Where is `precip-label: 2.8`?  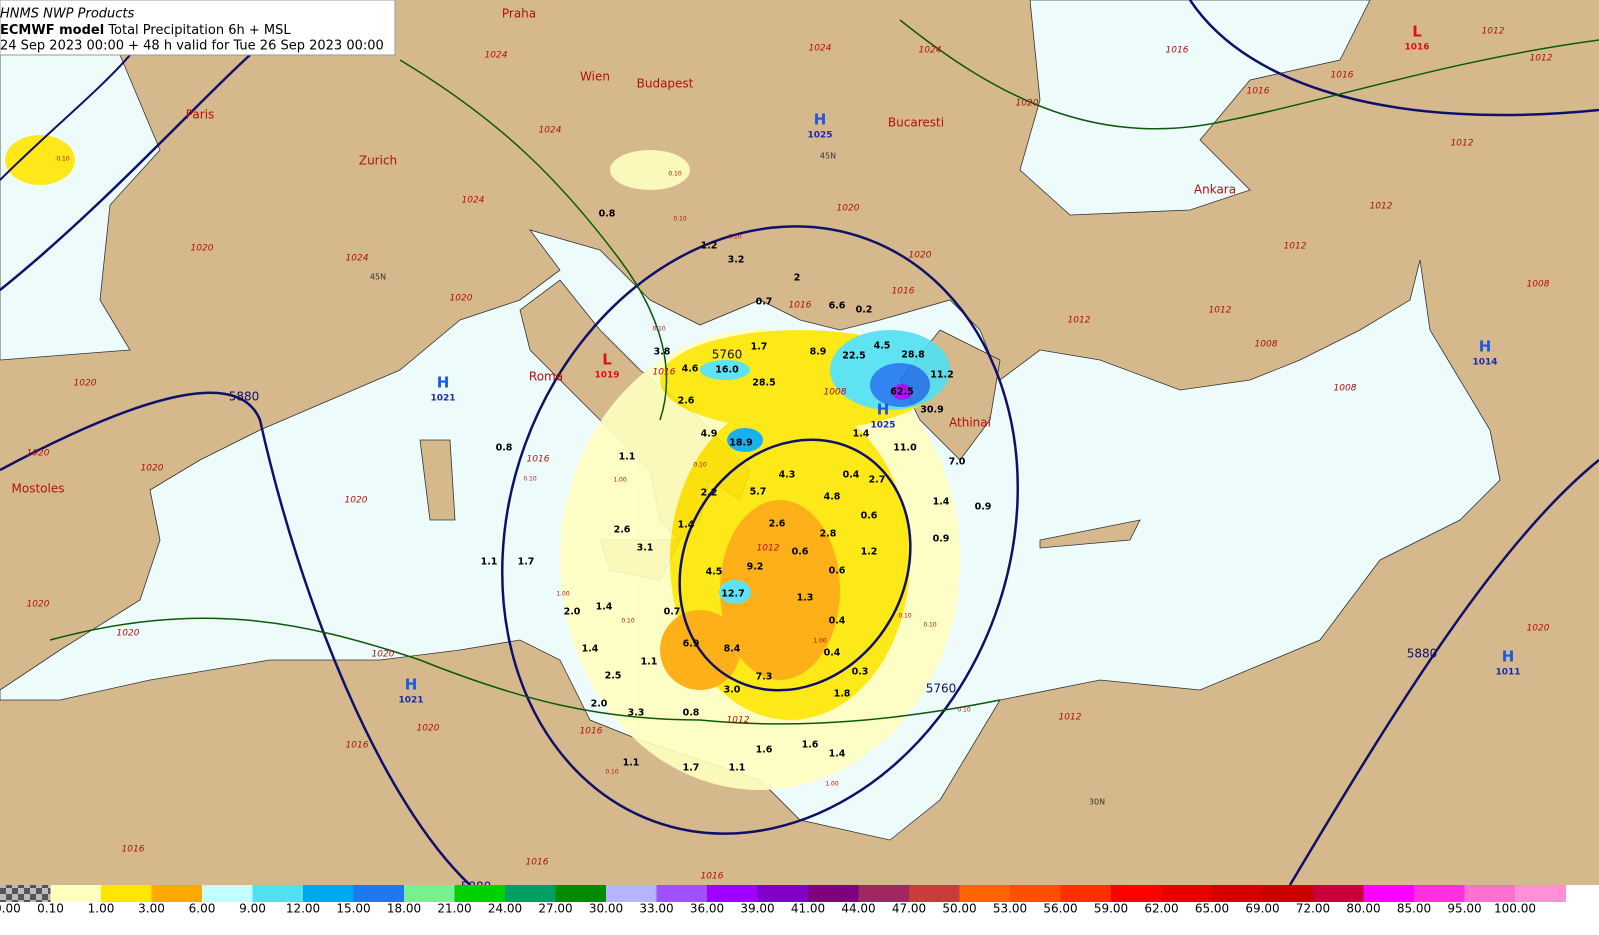
precip-label: 2.8 is located at coordinates (828, 534).